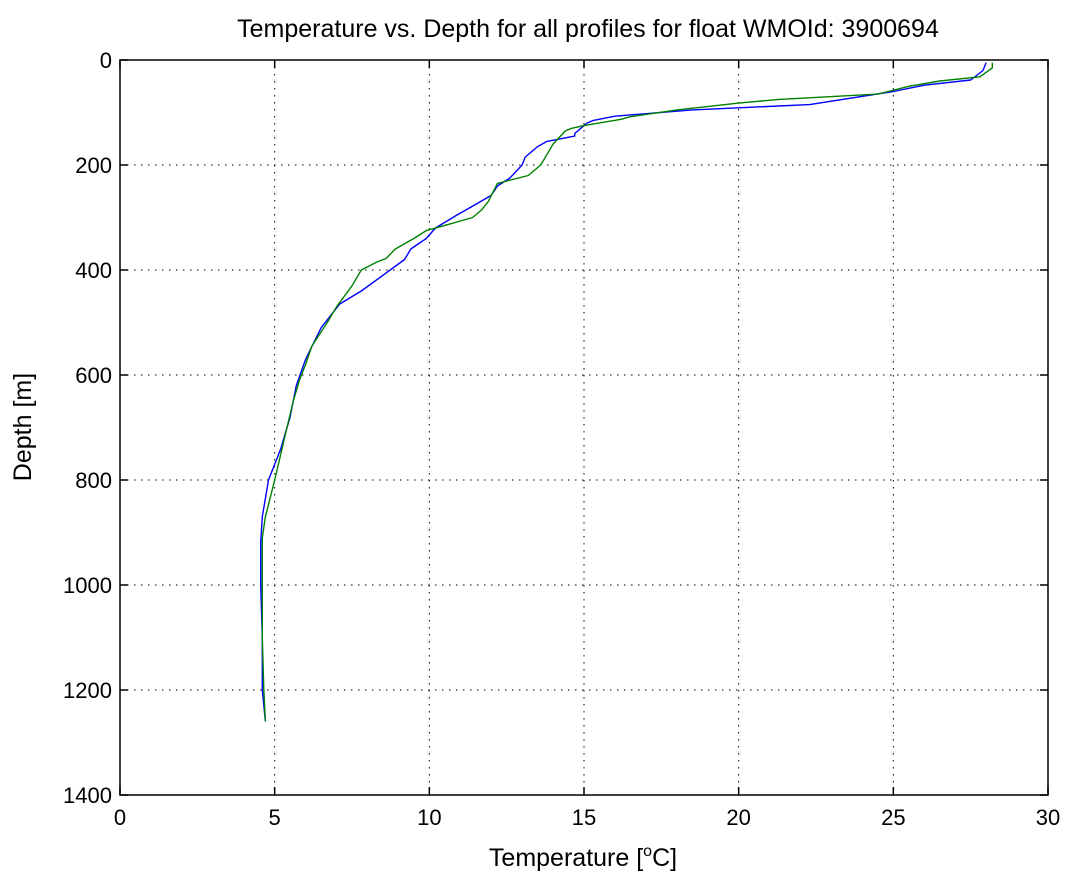 The width and height of the screenshot is (1073, 879). Describe the element at coordinates (893, 817) in the screenshot. I see `x-tick-label: 25` at that location.